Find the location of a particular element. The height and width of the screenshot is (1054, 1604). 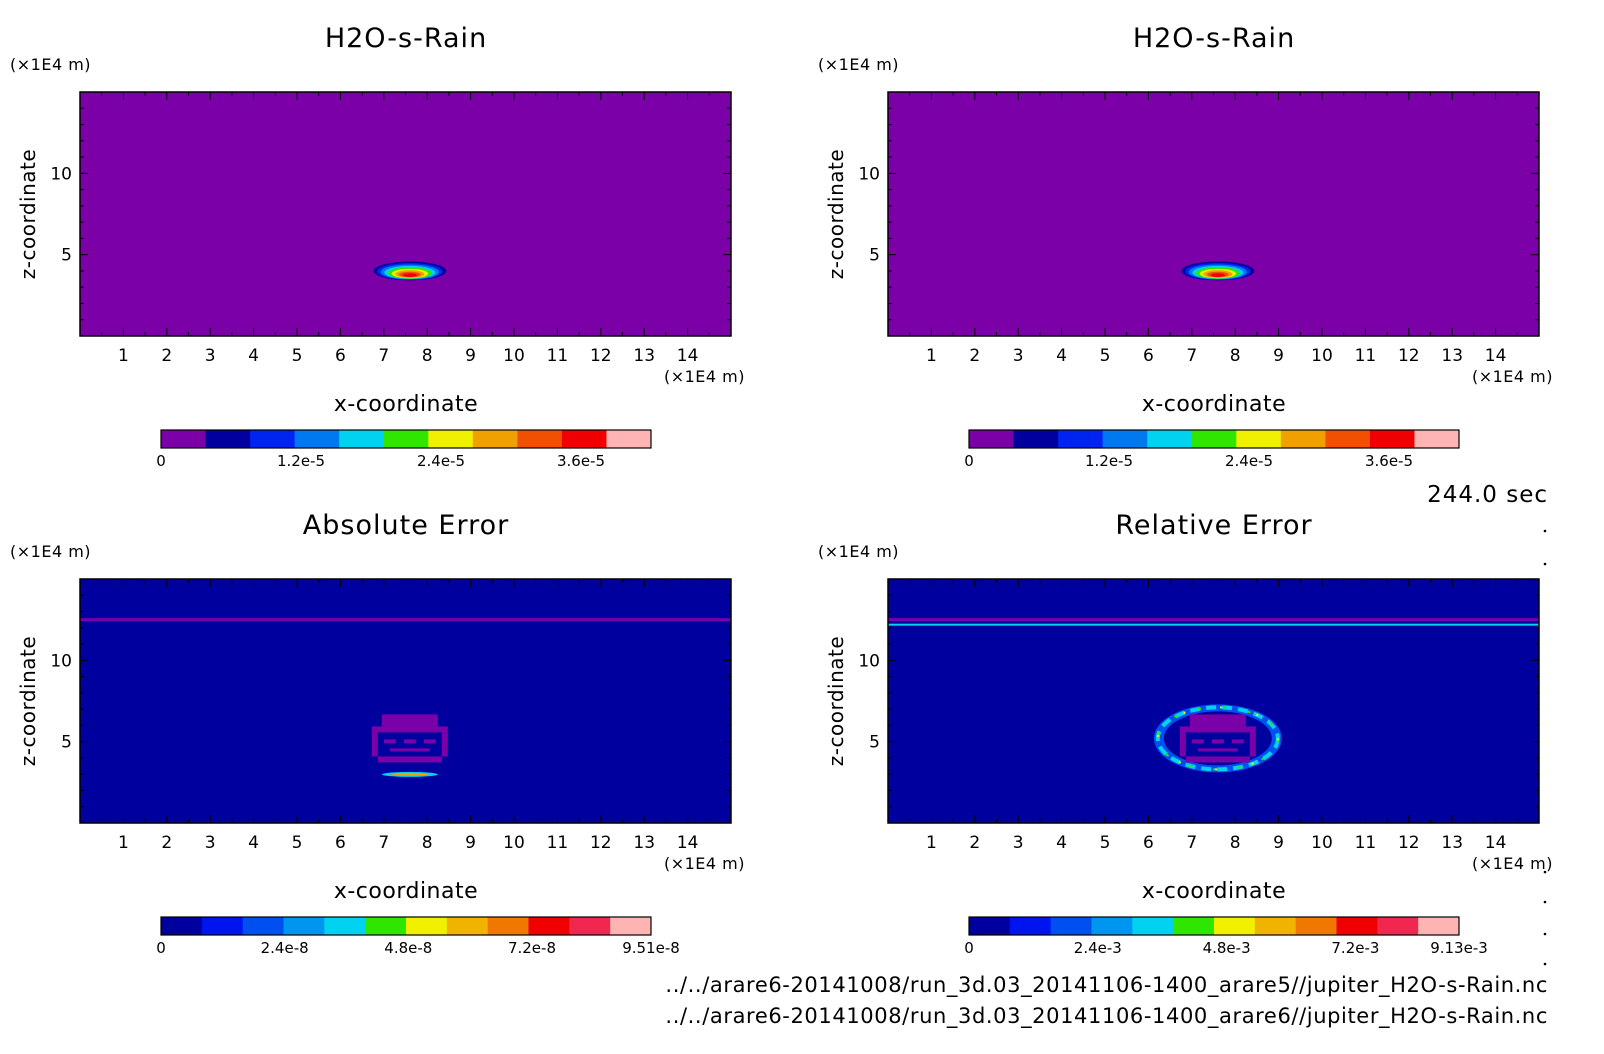

error-stripe-core is located at coordinates (409, 774).